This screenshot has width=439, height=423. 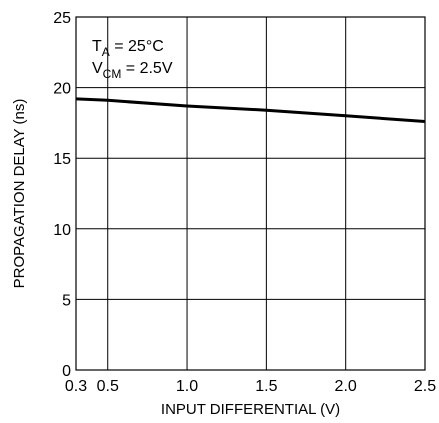 What do you see at coordinates (250, 409) in the screenshot?
I see `x-axis-title: INPUT DIFFERENTIAL (V)` at bounding box center [250, 409].